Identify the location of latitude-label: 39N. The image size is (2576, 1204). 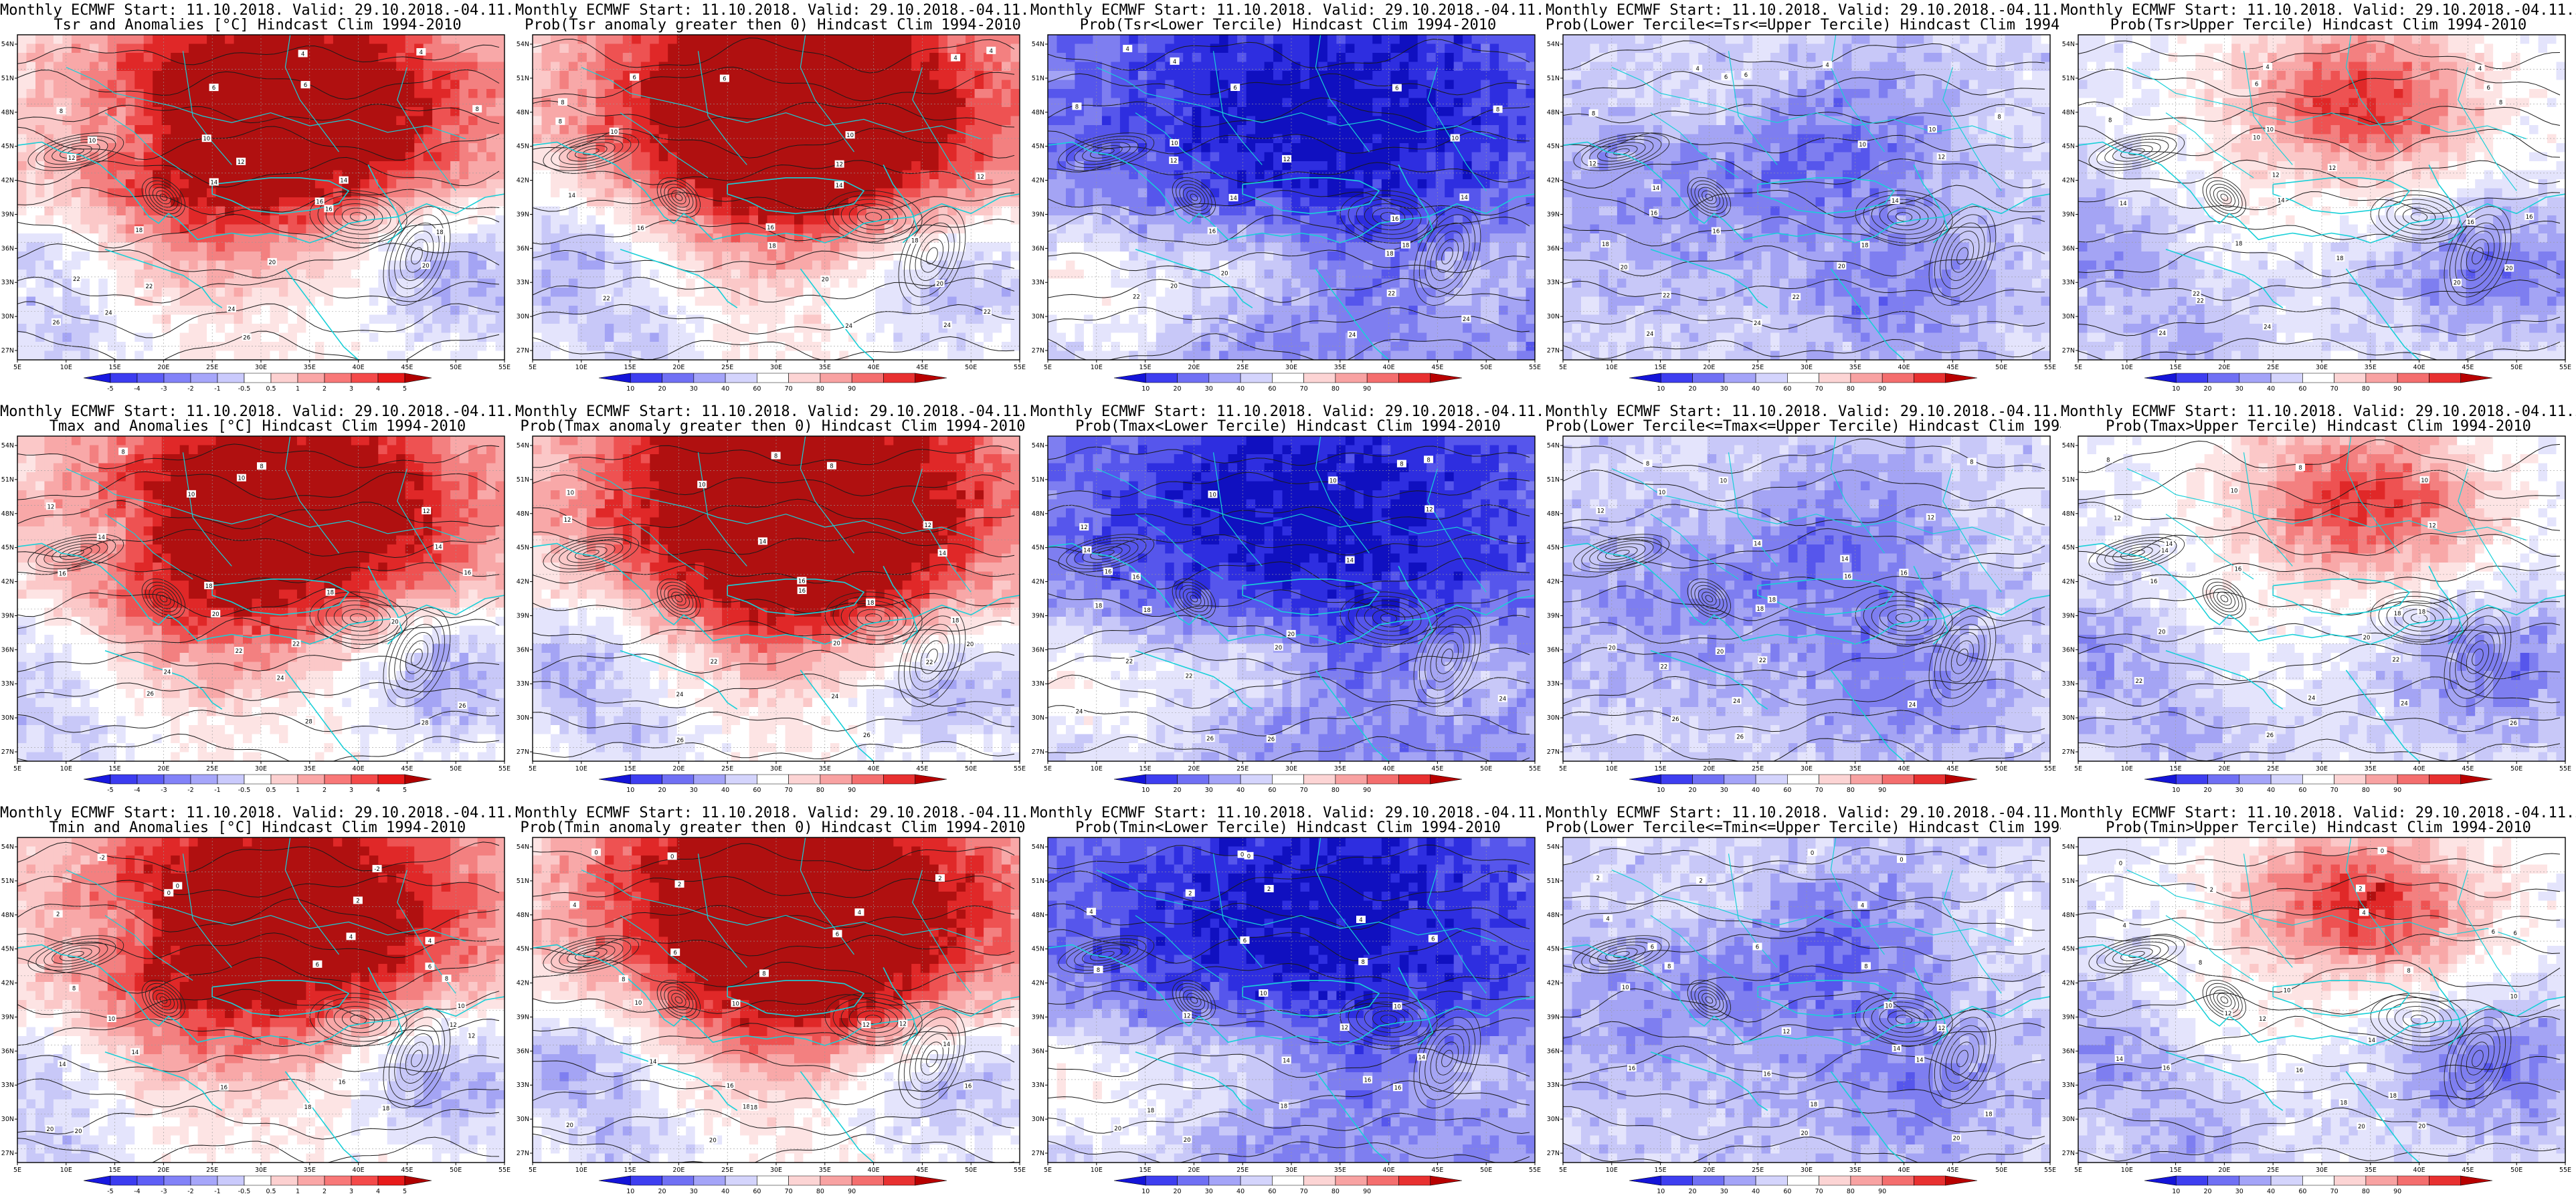
(1553, 1017).